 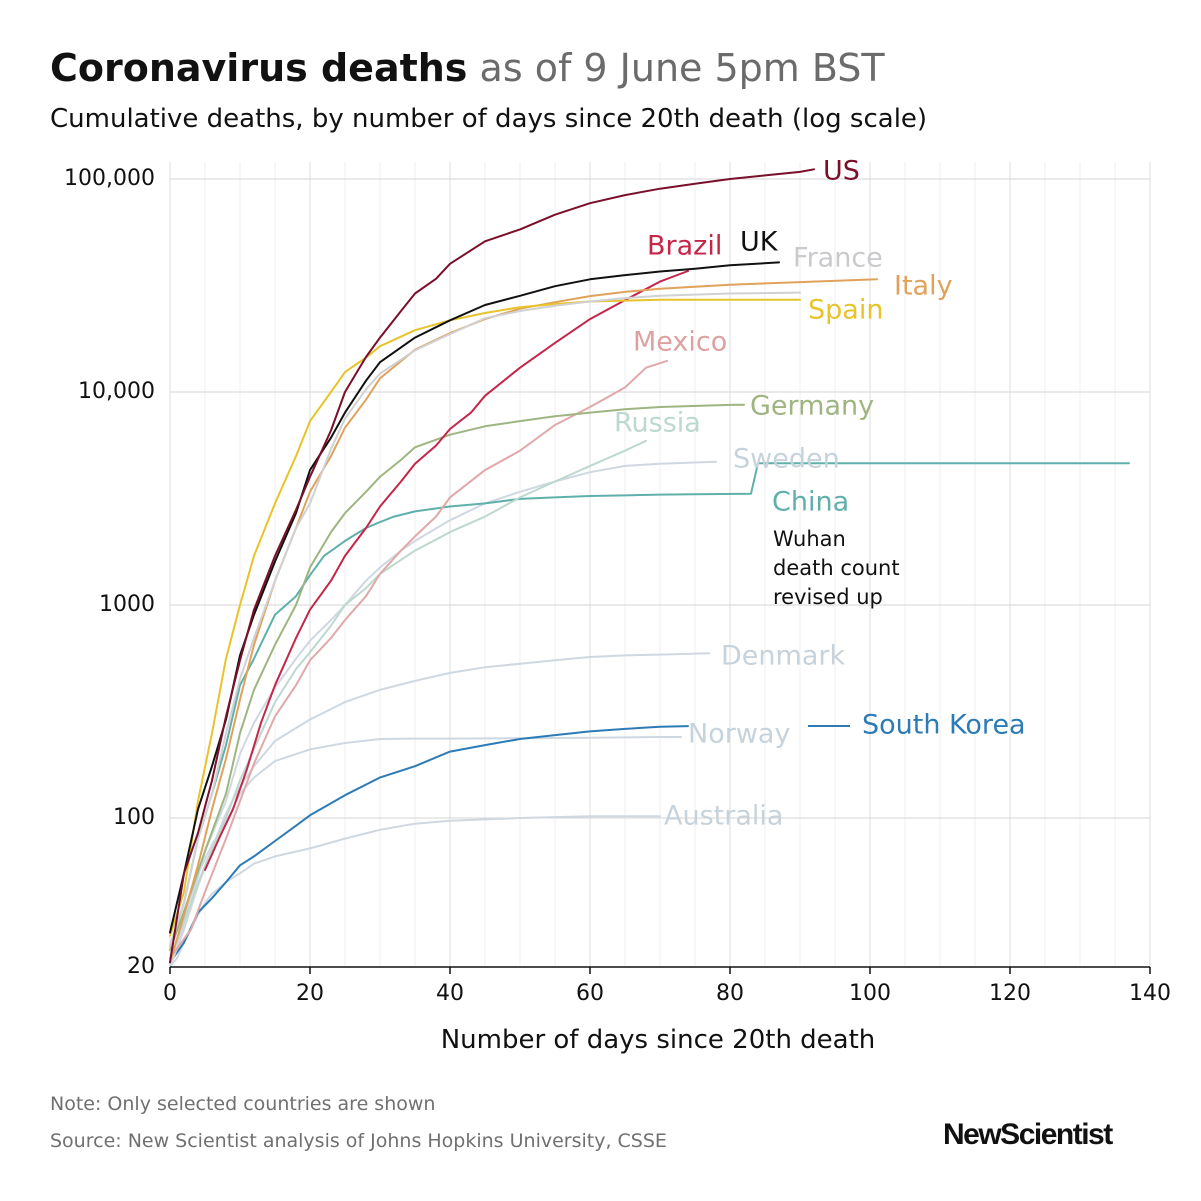 I want to click on y-tick-label: 10,000, so click(x=116, y=391).